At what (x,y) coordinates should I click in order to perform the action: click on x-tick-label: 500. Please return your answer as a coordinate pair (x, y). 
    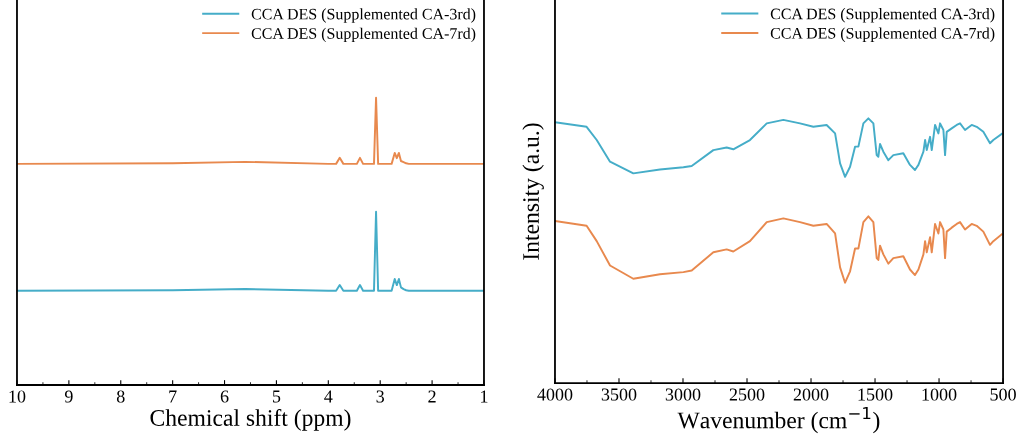
    Looking at the image, I should click on (1003, 394).